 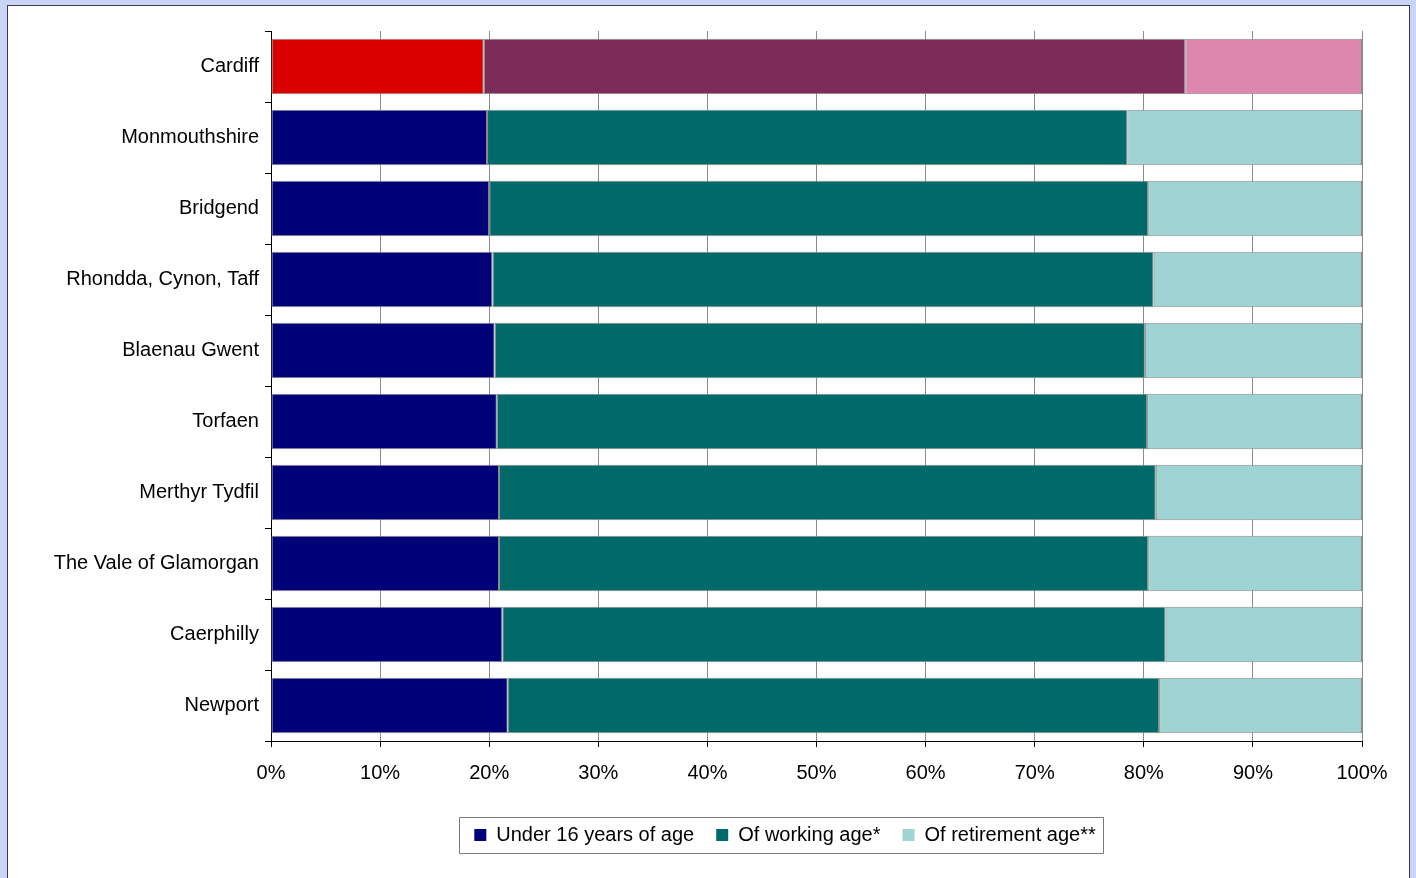 I want to click on y-tick-label: Monmouthshire, so click(x=190, y=136).